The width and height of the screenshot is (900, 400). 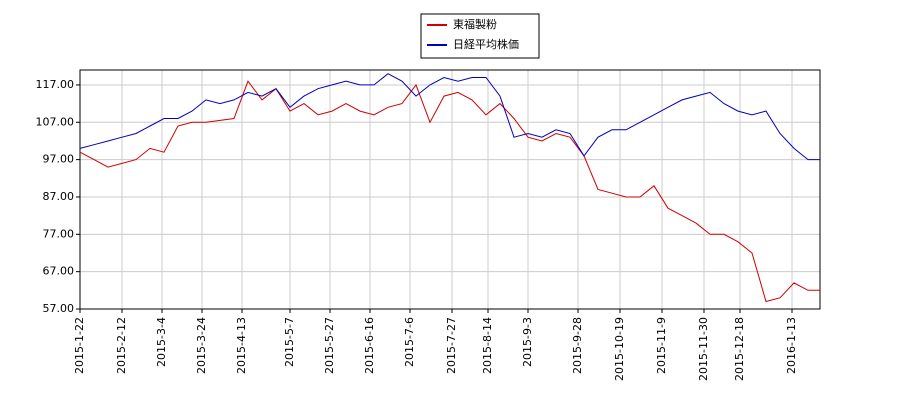 I want to click on x-tick-label: 2015-5-27, so click(x=329, y=345).